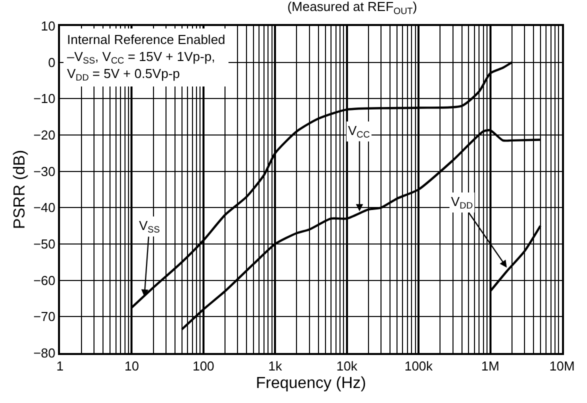 Image resolution: width=587 pixels, height=403 pixels. I want to click on y-tick-label: −40, so click(44, 208).